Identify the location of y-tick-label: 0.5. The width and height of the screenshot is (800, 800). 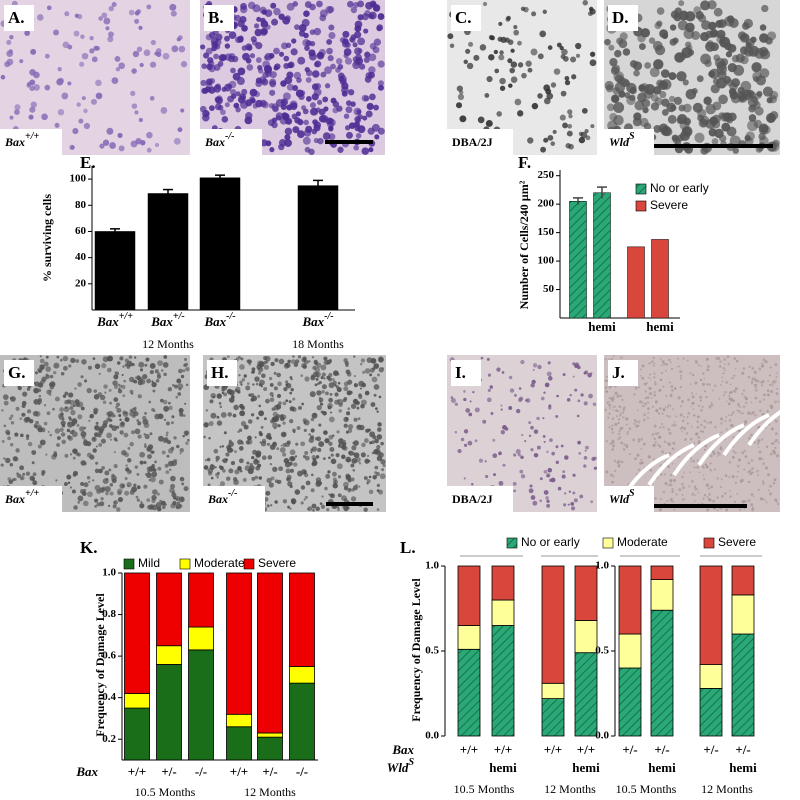
(432, 651).